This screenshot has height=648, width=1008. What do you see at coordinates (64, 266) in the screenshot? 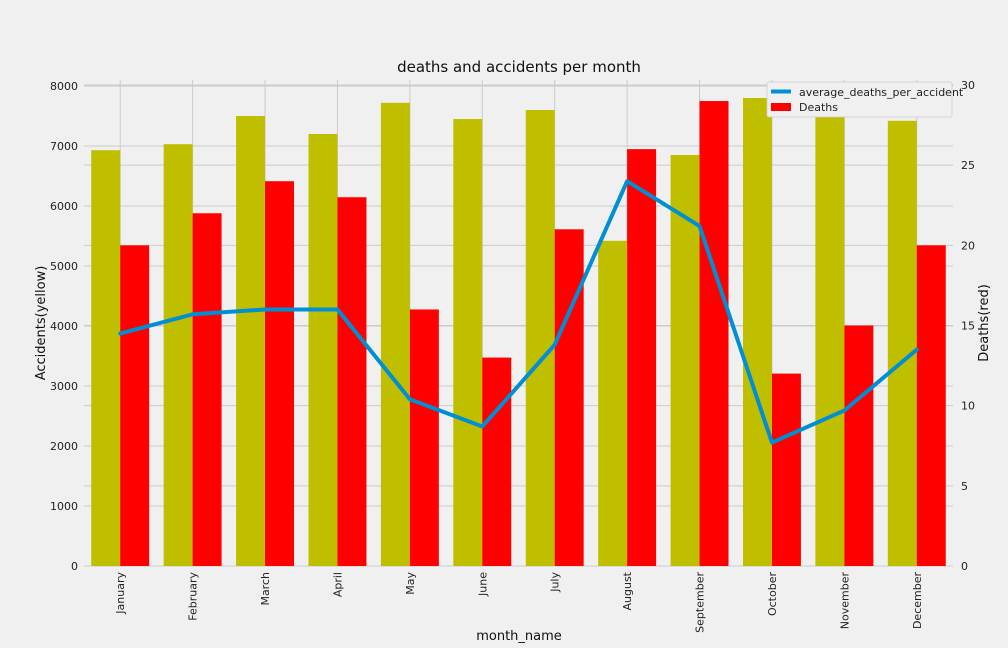
I see `ytick-left-label: 5000` at bounding box center [64, 266].